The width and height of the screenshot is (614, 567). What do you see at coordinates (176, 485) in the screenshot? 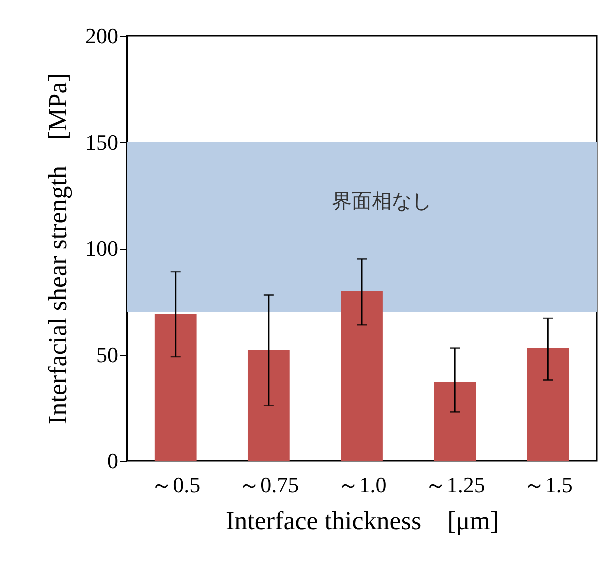
I see `x-tick-label: ～0.5` at bounding box center [176, 485].